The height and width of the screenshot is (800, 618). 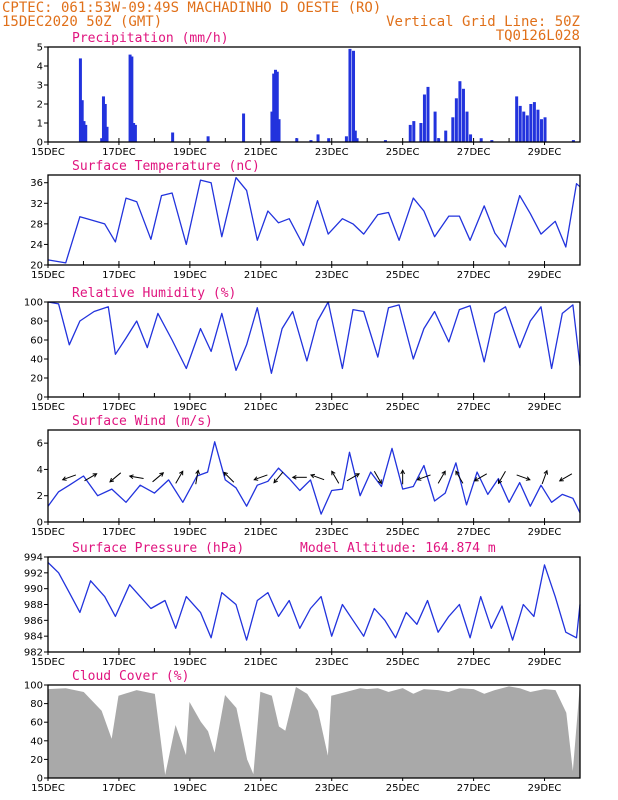 What do you see at coordinates (545, 152) in the screenshot?
I see `precipitation-xtick-label: 29DEC` at bounding box center [545, 152].